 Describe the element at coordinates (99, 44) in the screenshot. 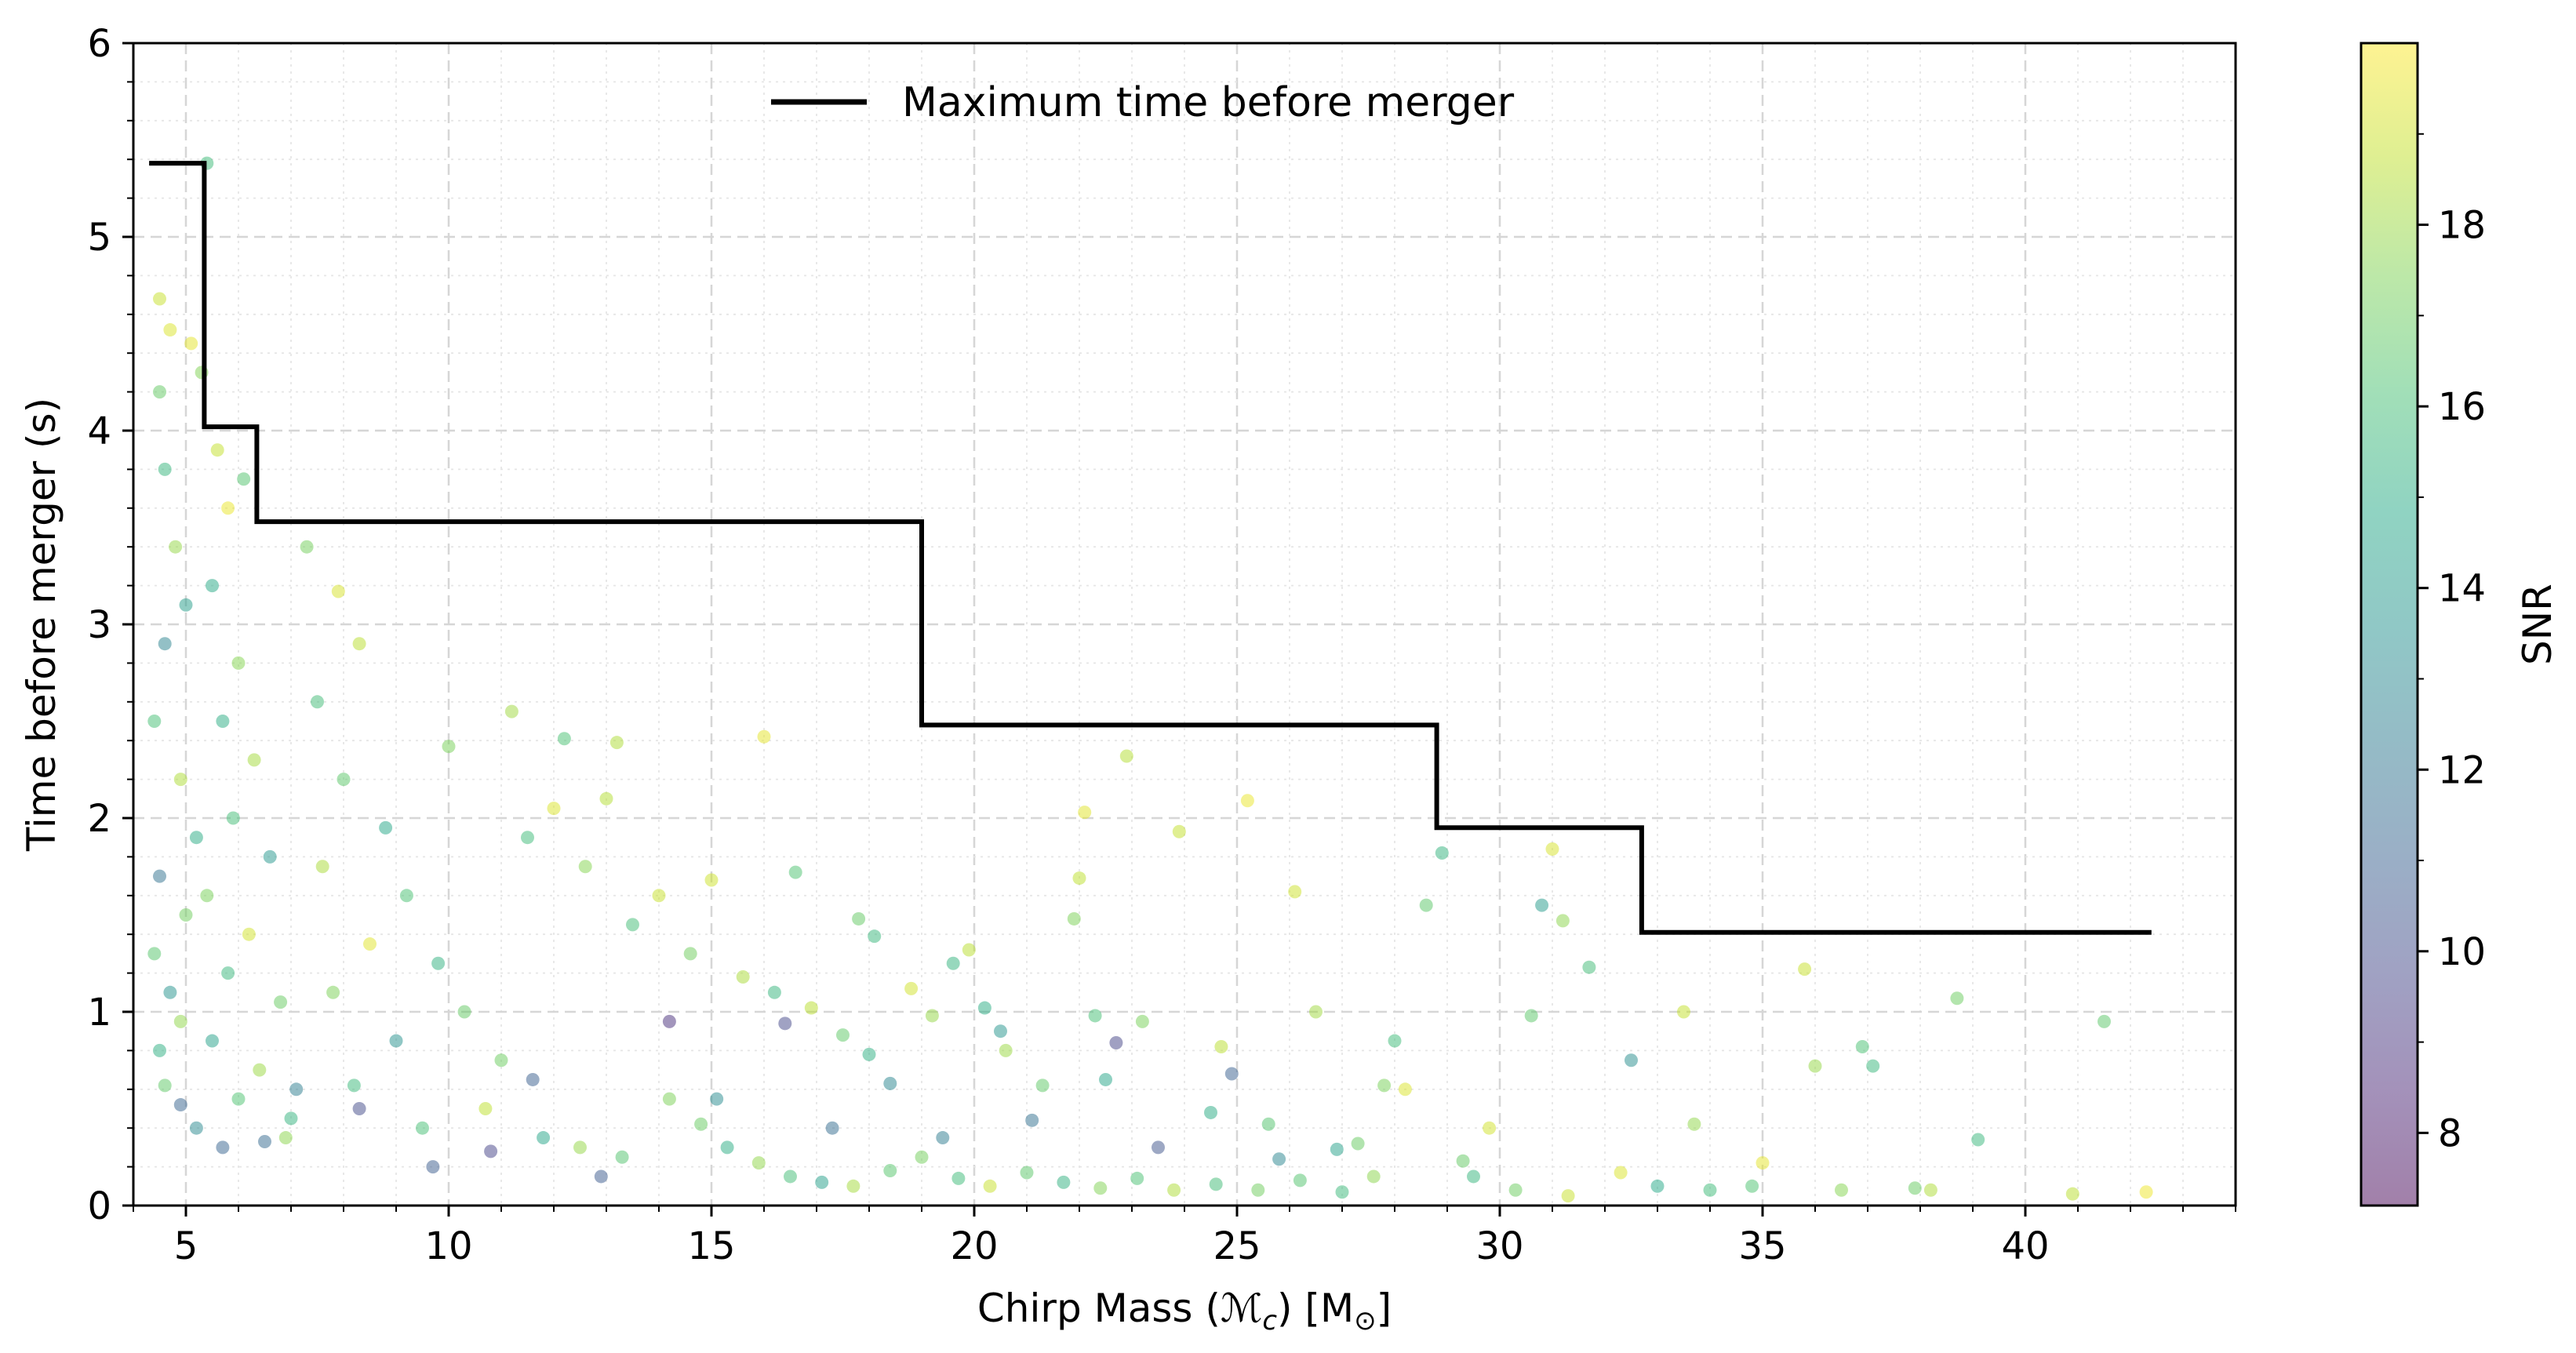

I see `y-tick-label: 6` at that location.